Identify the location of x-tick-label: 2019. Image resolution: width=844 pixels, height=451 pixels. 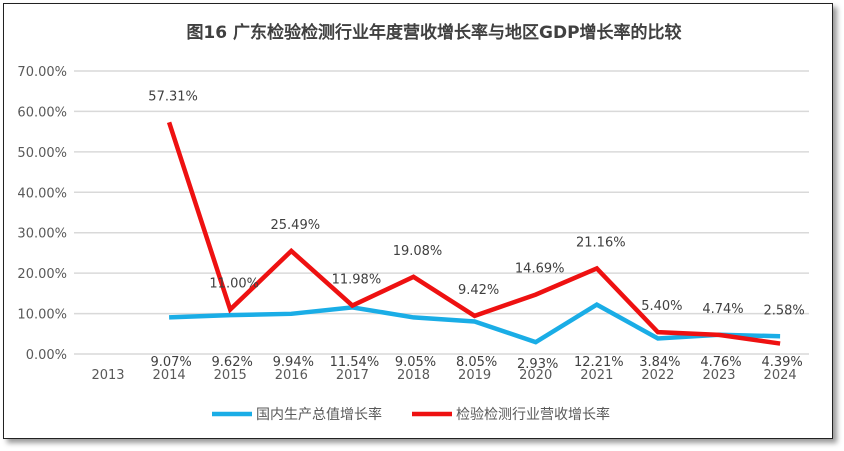
(474, 375).